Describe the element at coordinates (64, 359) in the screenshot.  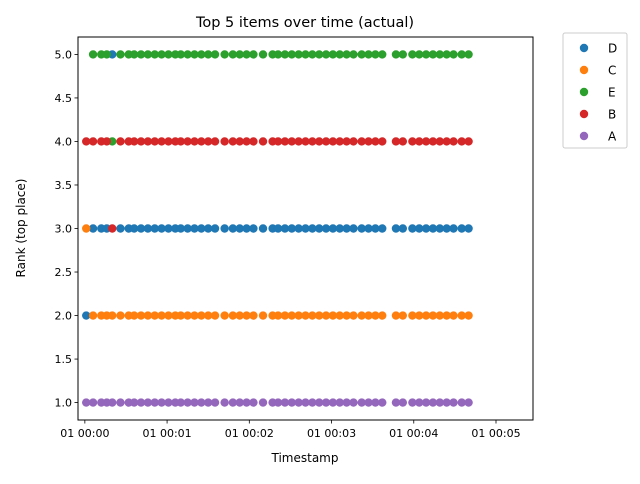
I see `y-tick-label: 1.5` at that location.